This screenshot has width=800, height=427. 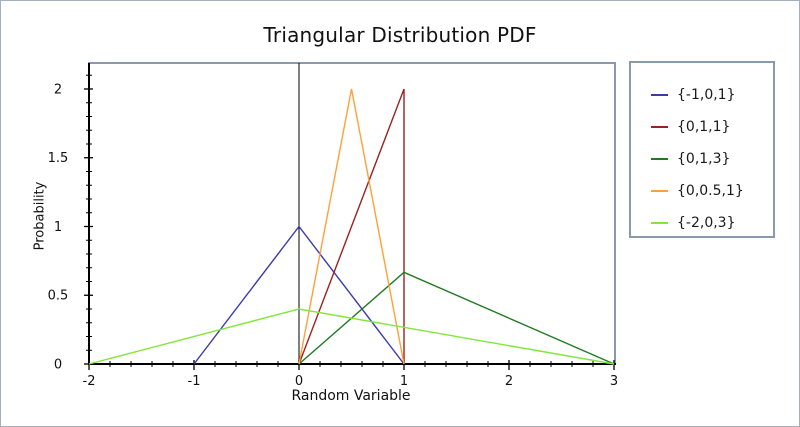 I want to click on legend-item: {-2,0,3}, so click(x=712, y=223).